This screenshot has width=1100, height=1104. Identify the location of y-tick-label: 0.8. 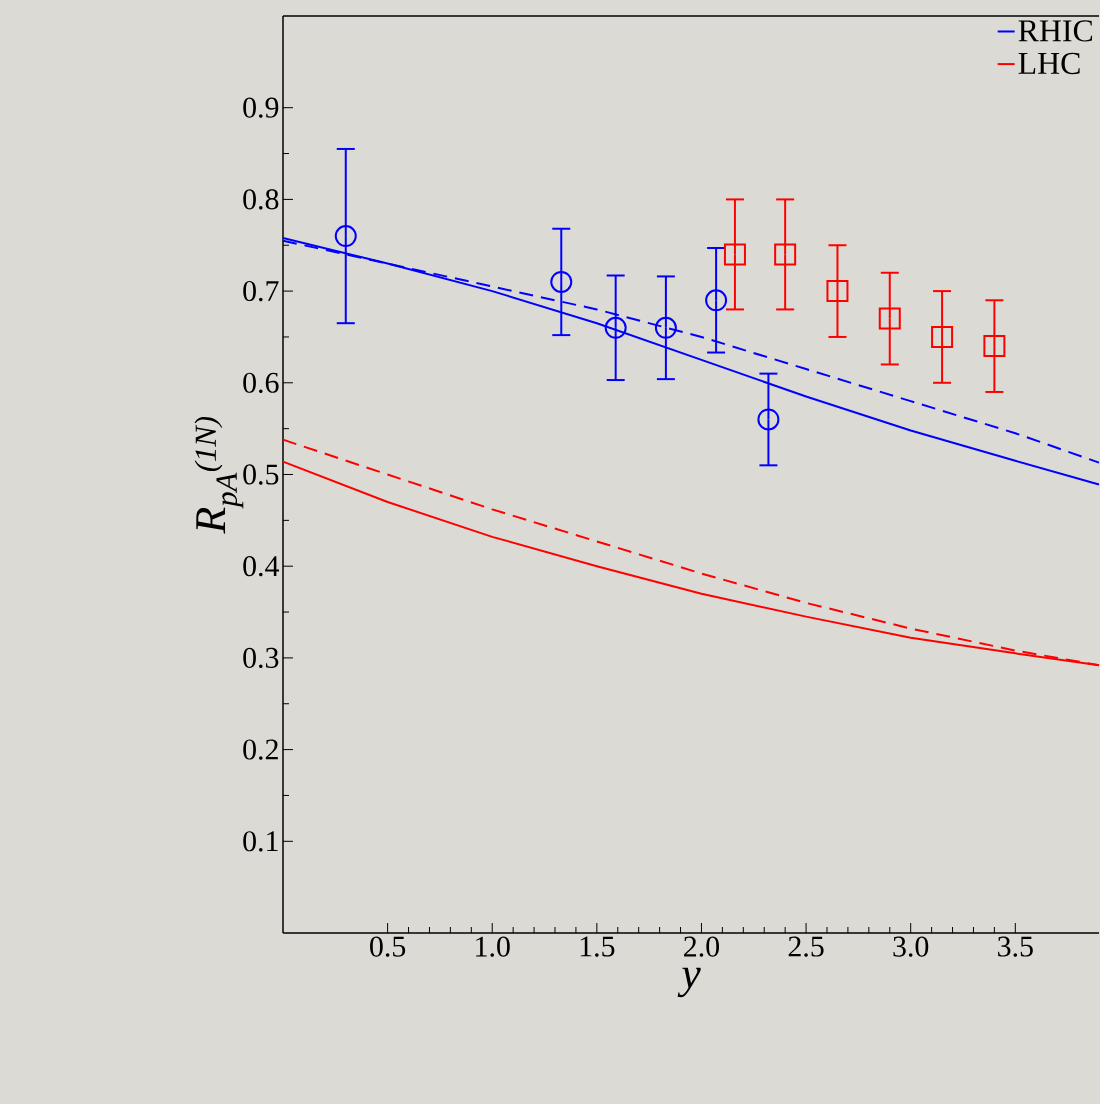
(261, 199).